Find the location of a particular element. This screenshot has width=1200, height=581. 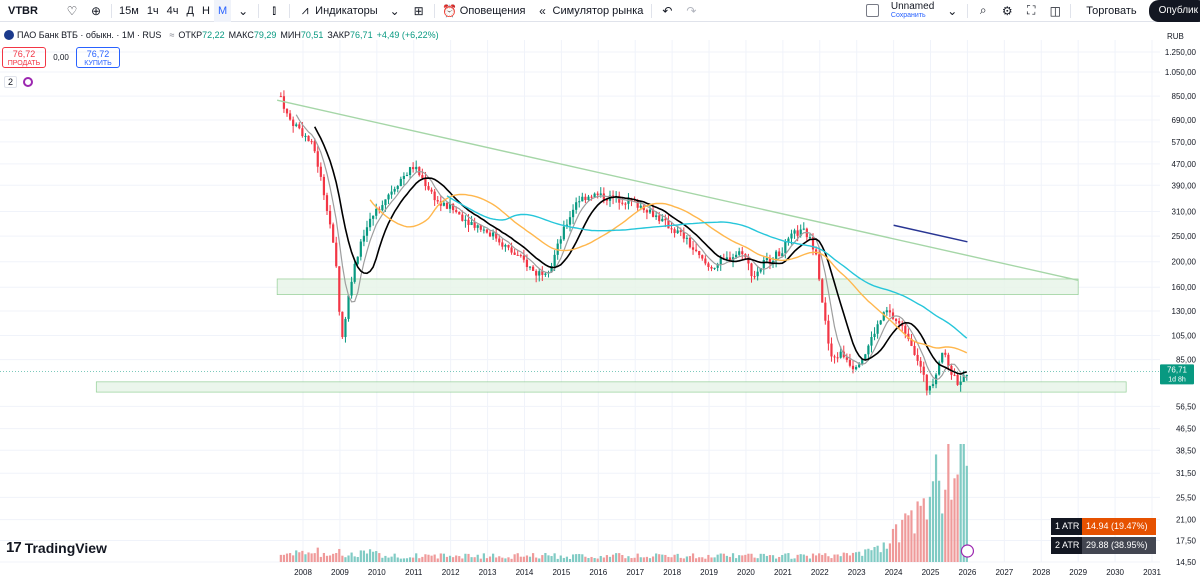

currency-label: RUB is located at coordinates (1175, 36).